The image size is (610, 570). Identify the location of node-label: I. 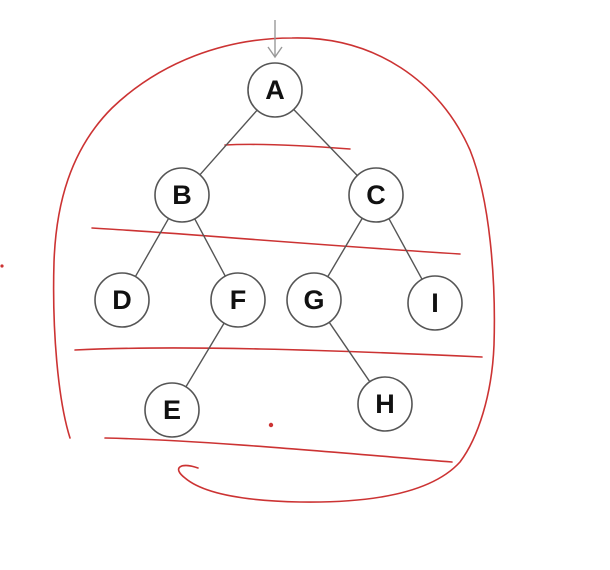
(435, 303).